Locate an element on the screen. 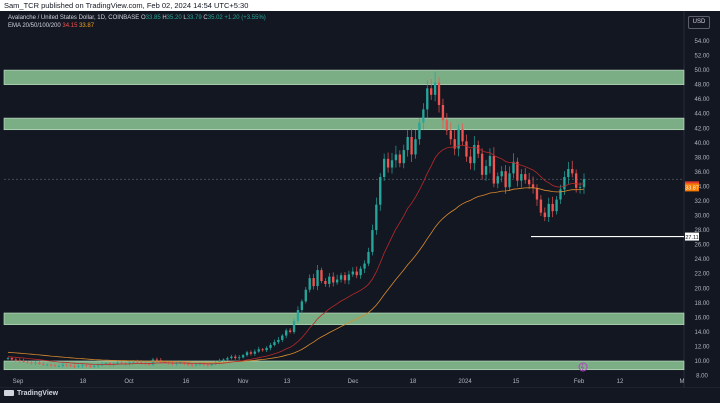 The image size is (720, 403). tradingview-logo-text: TradingView is located at coordinates (38, 393).